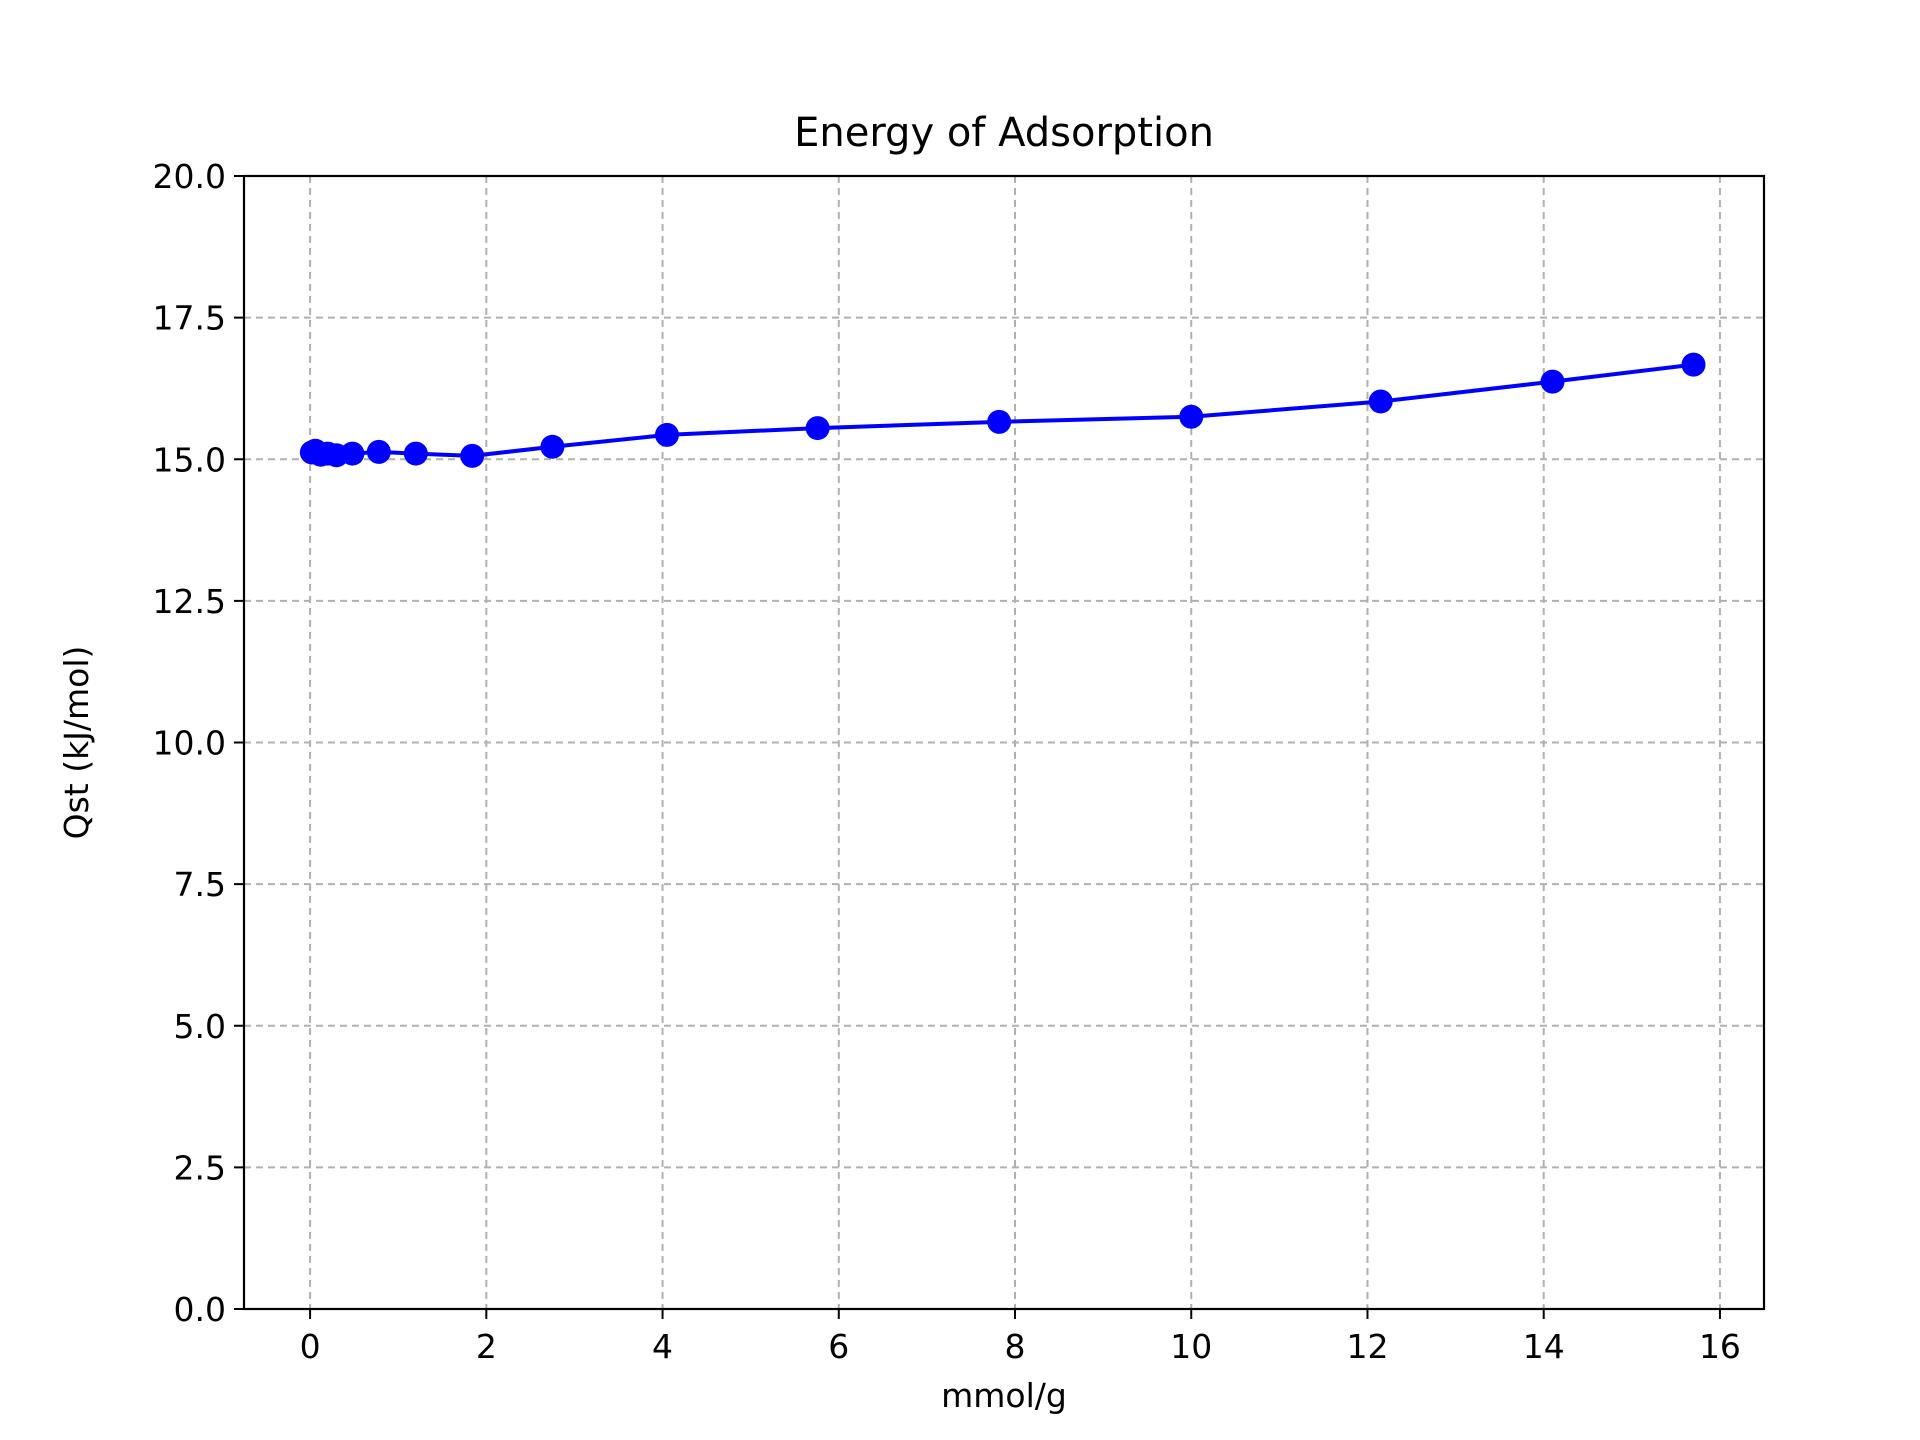 This screenshot has height=1440, width=1920. What do you see at coordinates (1004, 1395) in the screenshot?
I see `x-axis-label: mmol/g` at bounding box center [1004, 1395].